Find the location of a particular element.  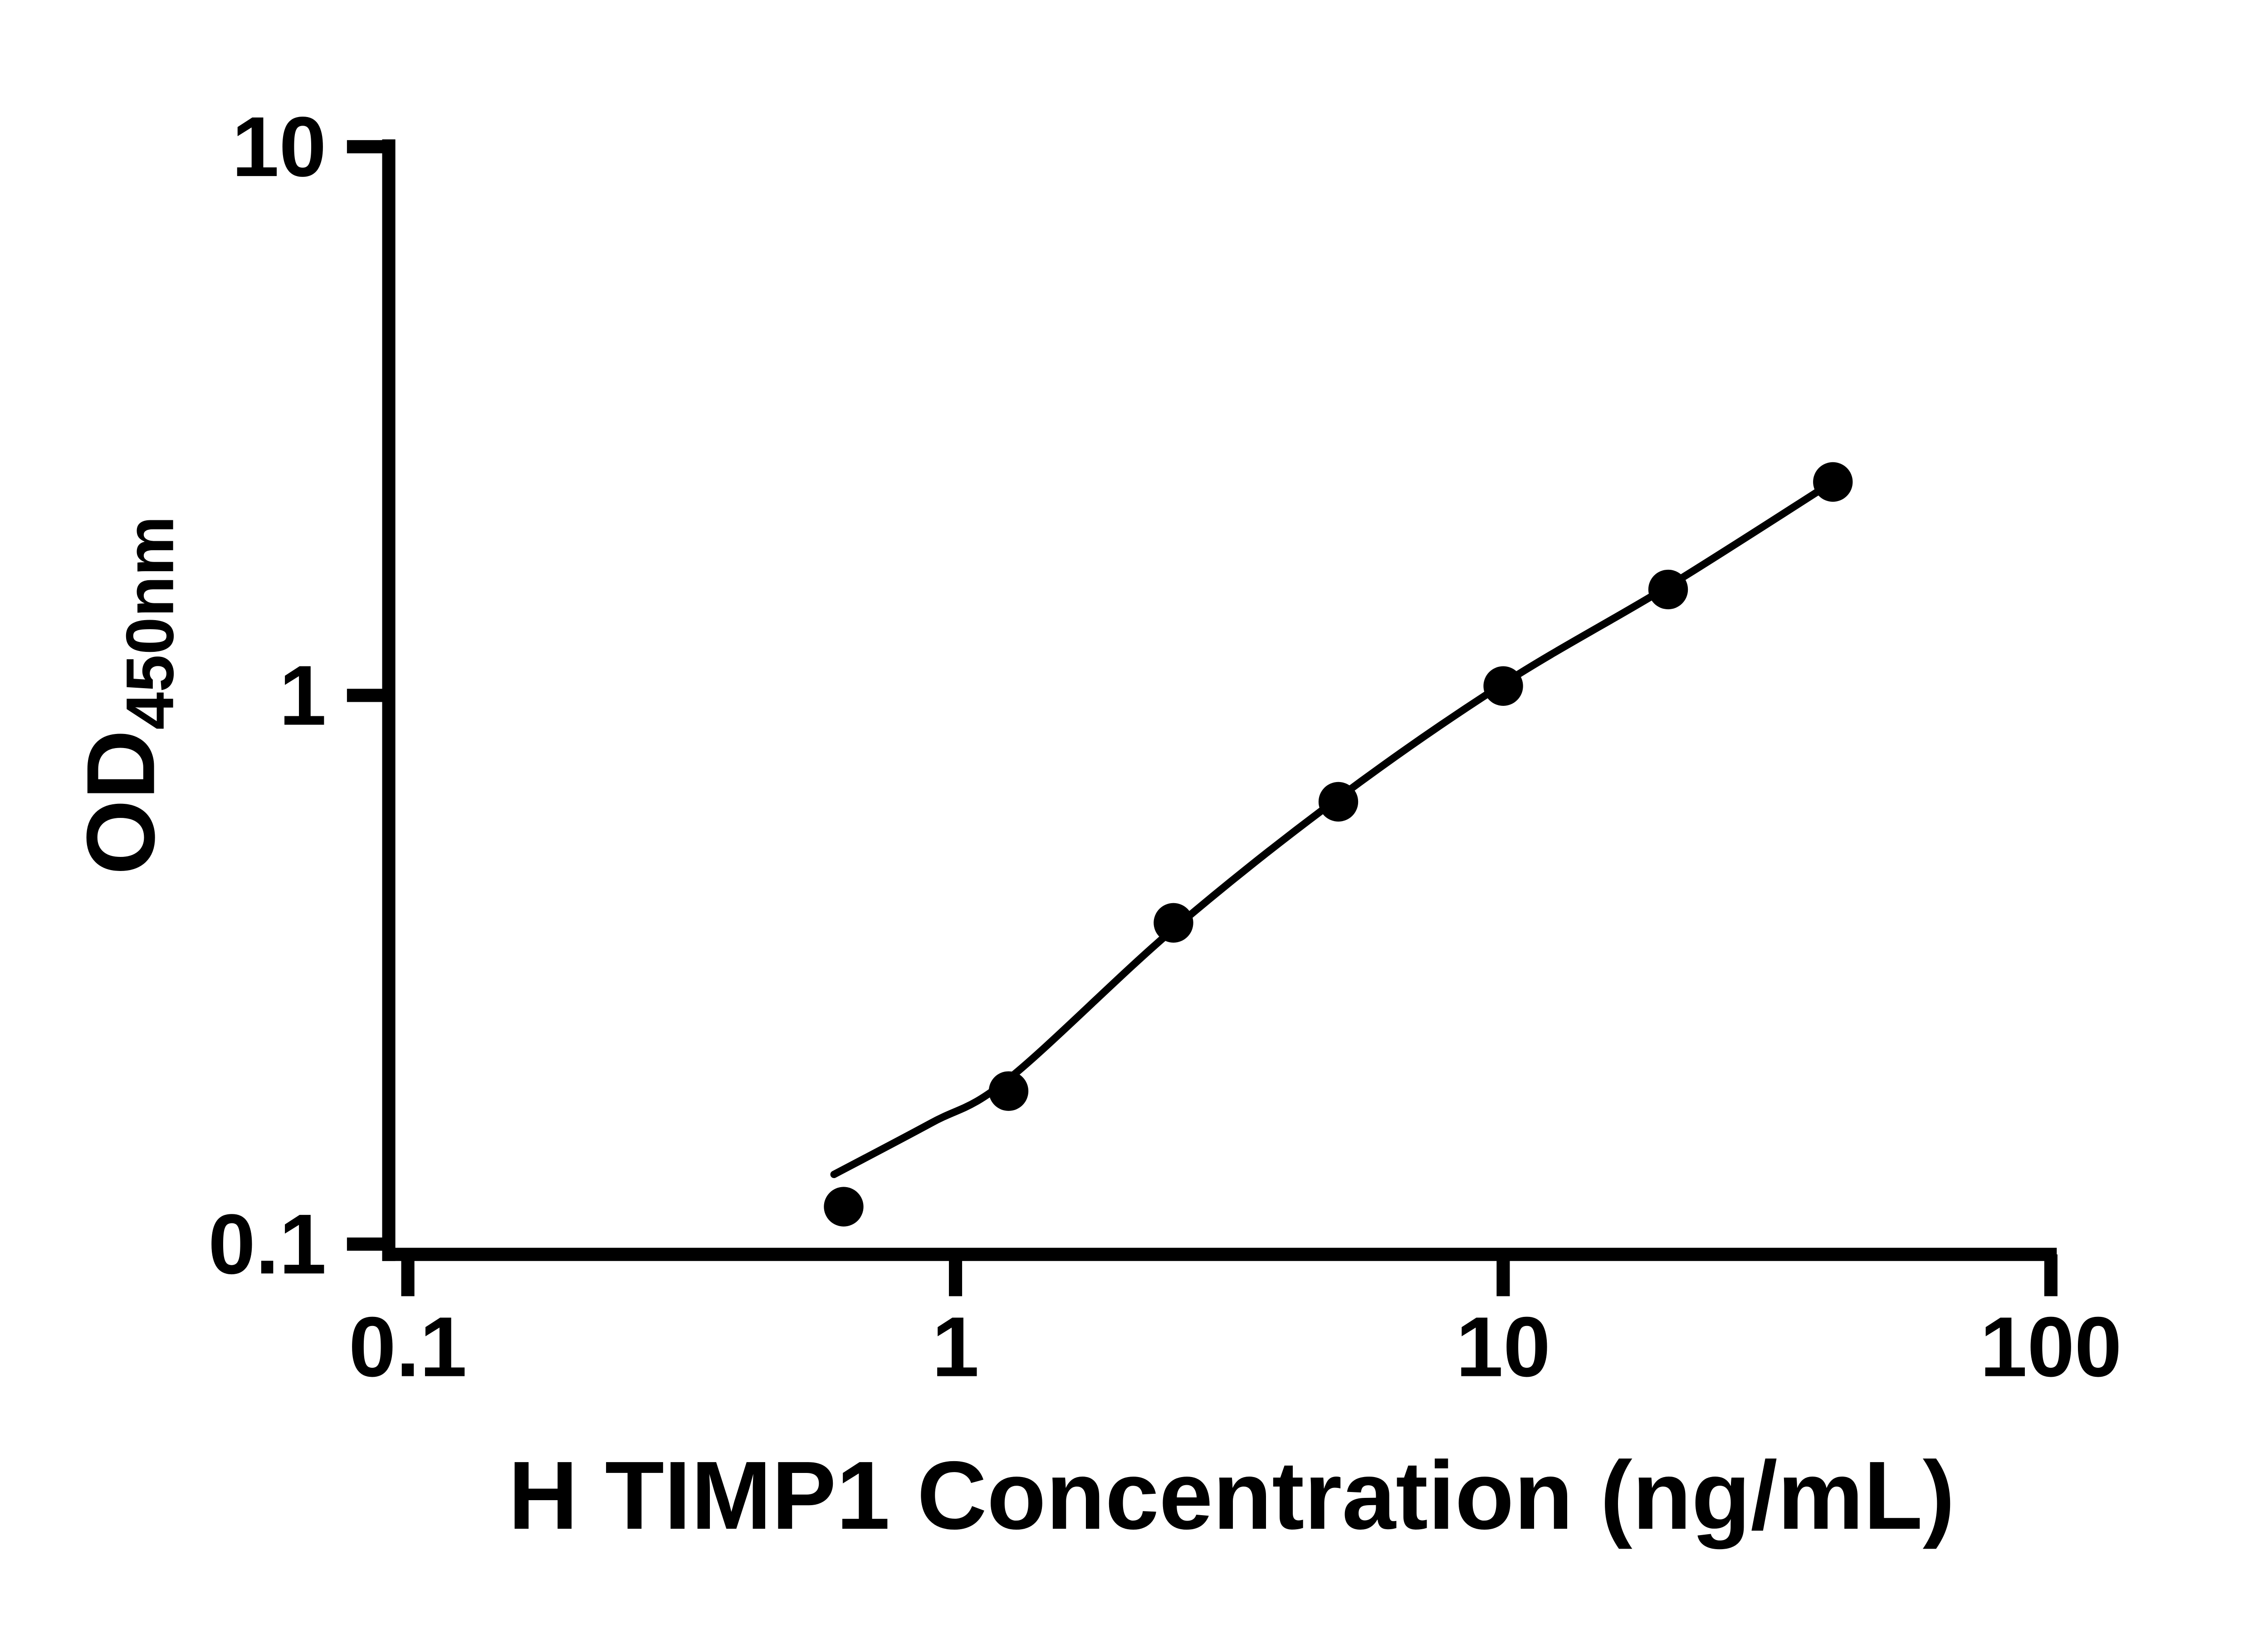

x-axis-tick-label: 1 is located at coordinates (956, 1346).